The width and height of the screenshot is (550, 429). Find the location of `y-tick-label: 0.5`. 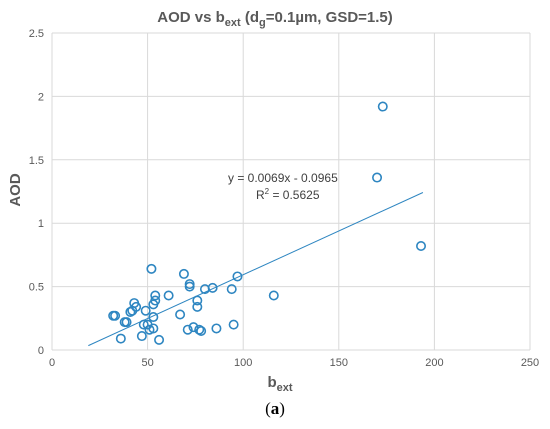

y-tick-label: 0.5 is located at coordinates (36, 288).